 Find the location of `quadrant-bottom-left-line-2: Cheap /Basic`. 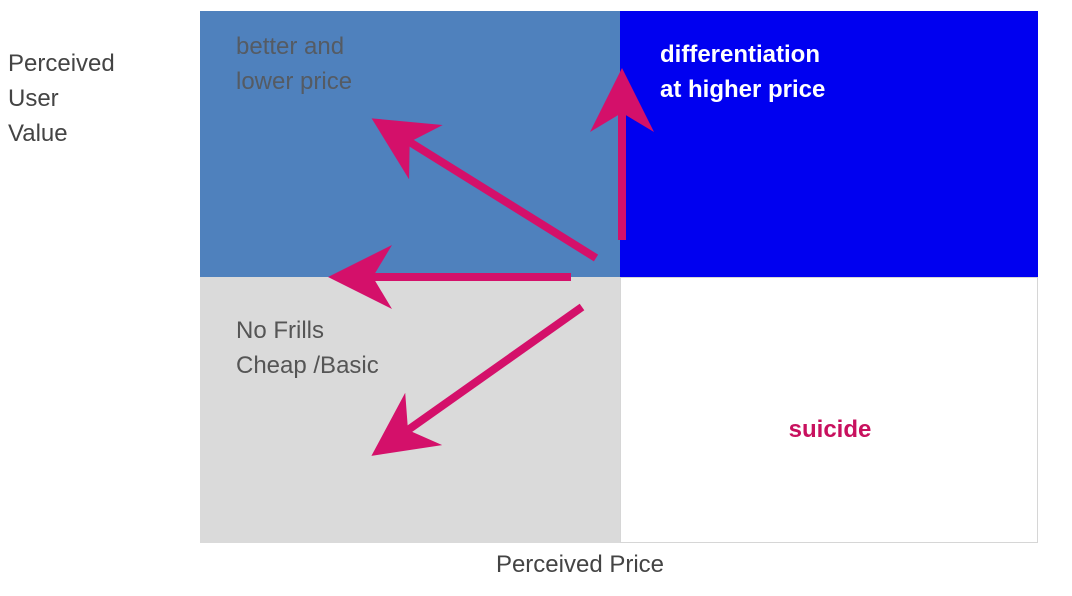

quadrant-bottom-left-line-2: Cheap /Basic is located at coordinates (307, 365).